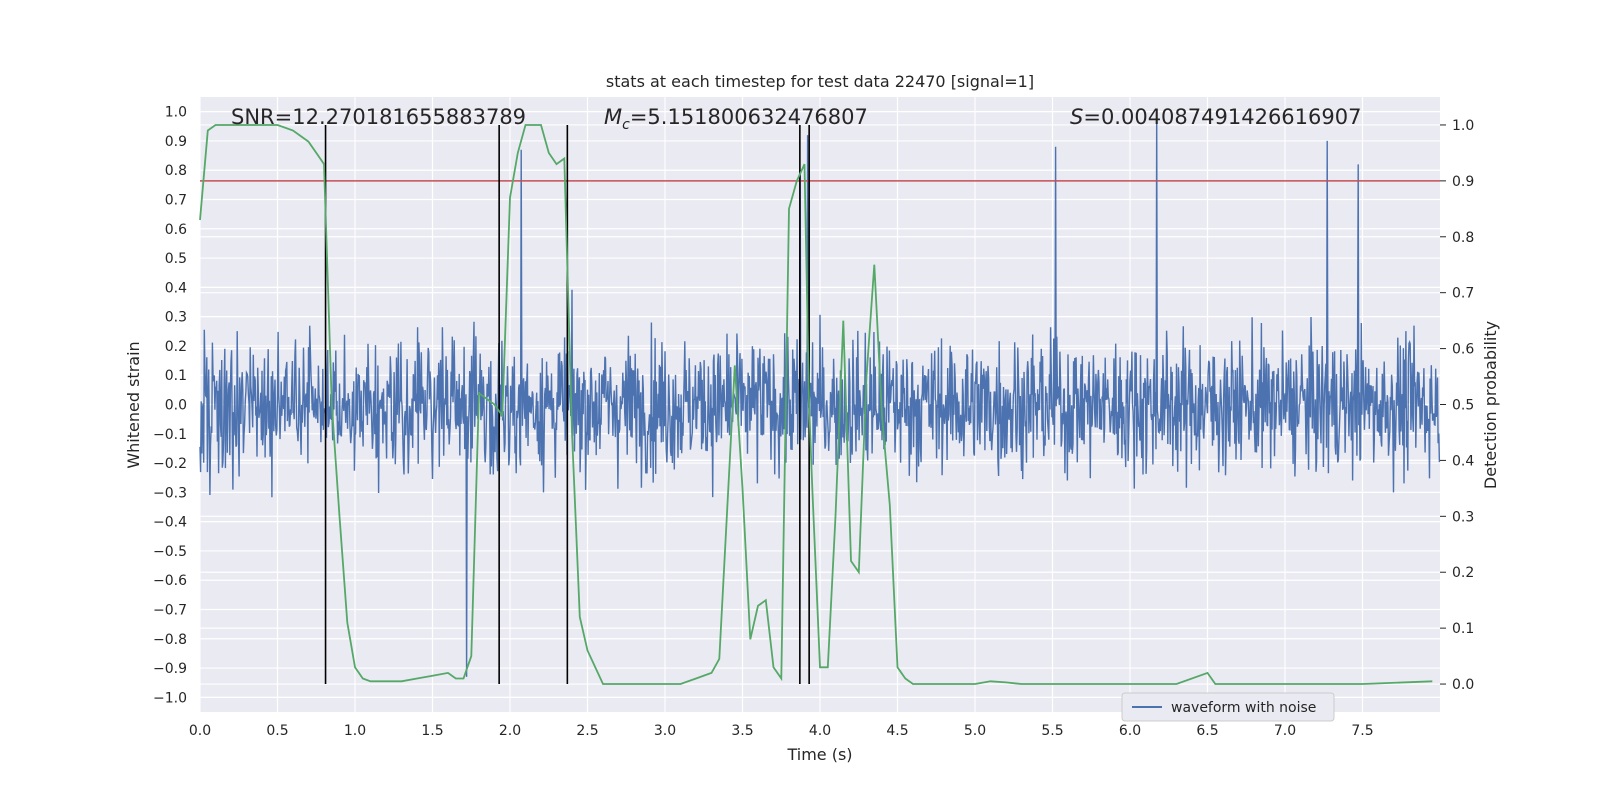 The width and height of the screenshot is (1600, 800). What do you see at coordinates (1463, 350) in the screenshot?
I see `y-right-tick-label: 0.6` at bounding box center [1463, 350].